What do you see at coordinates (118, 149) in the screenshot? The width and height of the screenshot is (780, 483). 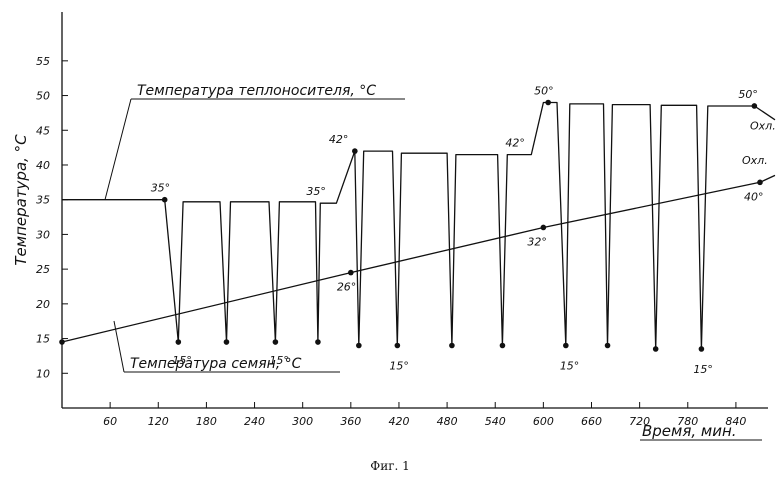 I see `leader-line-coolant` at bounding box center [118, 149].